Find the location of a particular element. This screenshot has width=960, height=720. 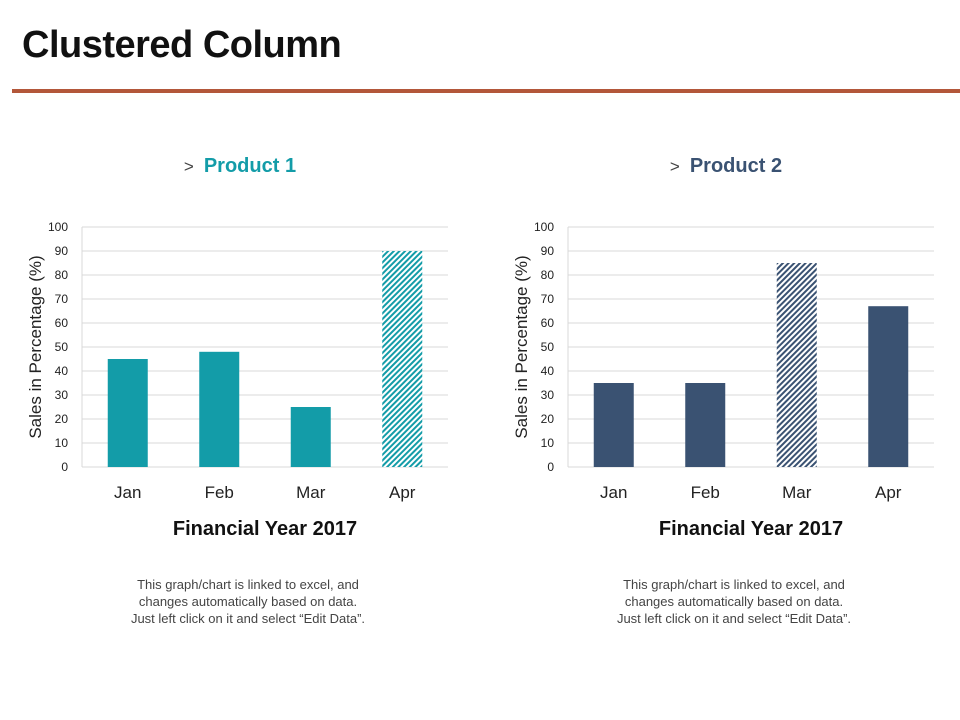

chart-title-text: Product 1 is located at coordinates (250, 166).